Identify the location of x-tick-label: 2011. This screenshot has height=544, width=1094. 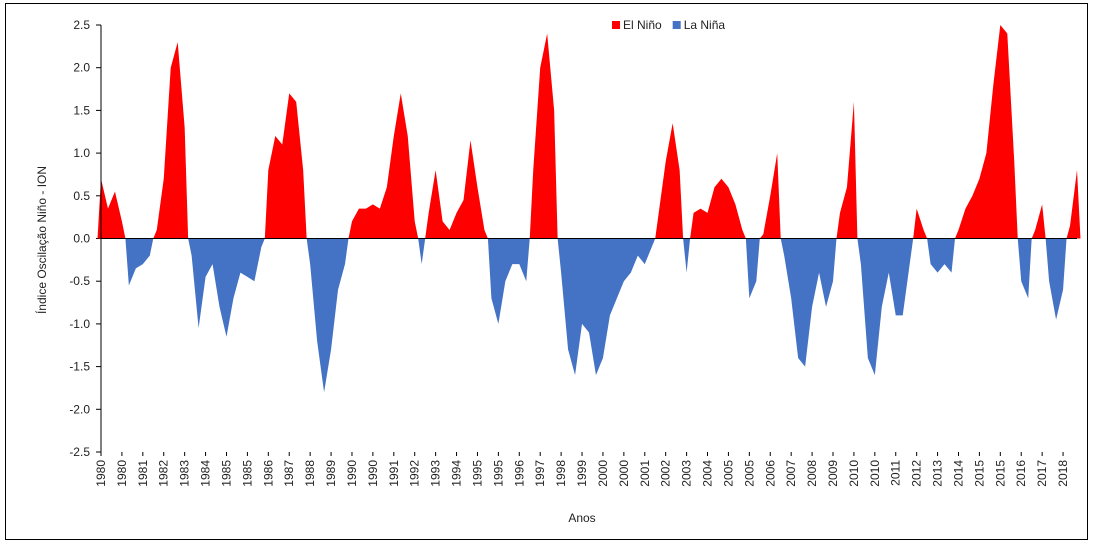
(896, 473).